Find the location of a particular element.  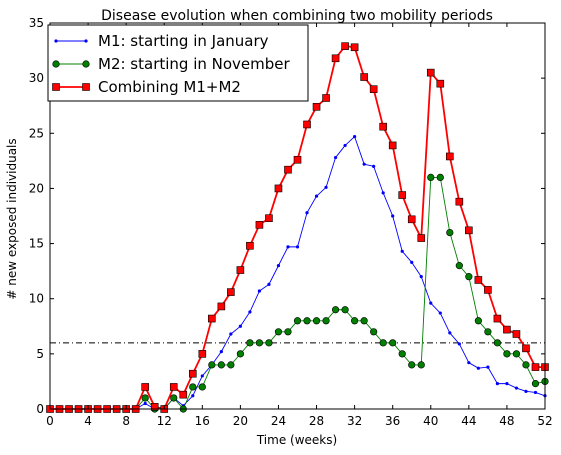

y-tick-label: 10 is located at coordinates (36, 299).